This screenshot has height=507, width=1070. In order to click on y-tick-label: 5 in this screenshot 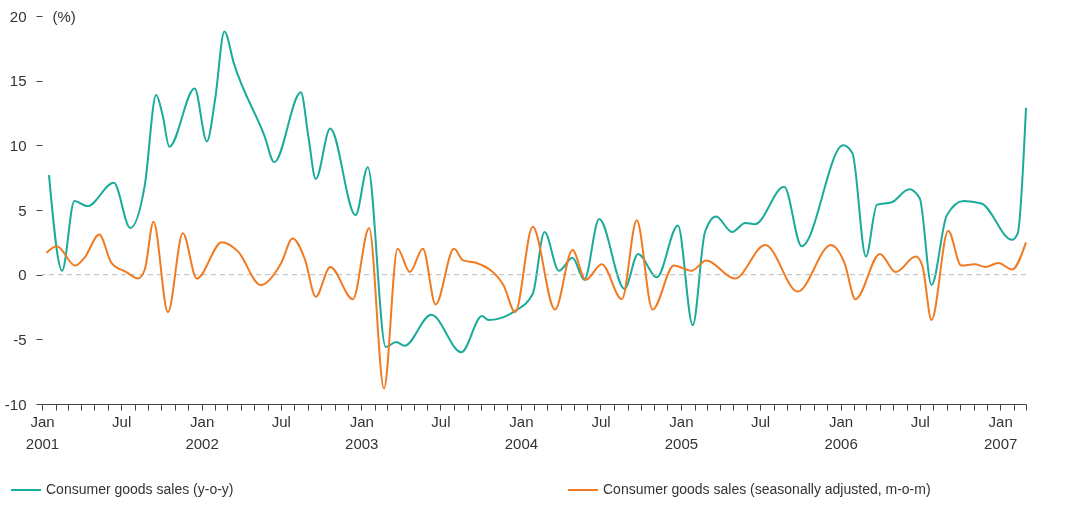, I will do `click(22, 210)`.